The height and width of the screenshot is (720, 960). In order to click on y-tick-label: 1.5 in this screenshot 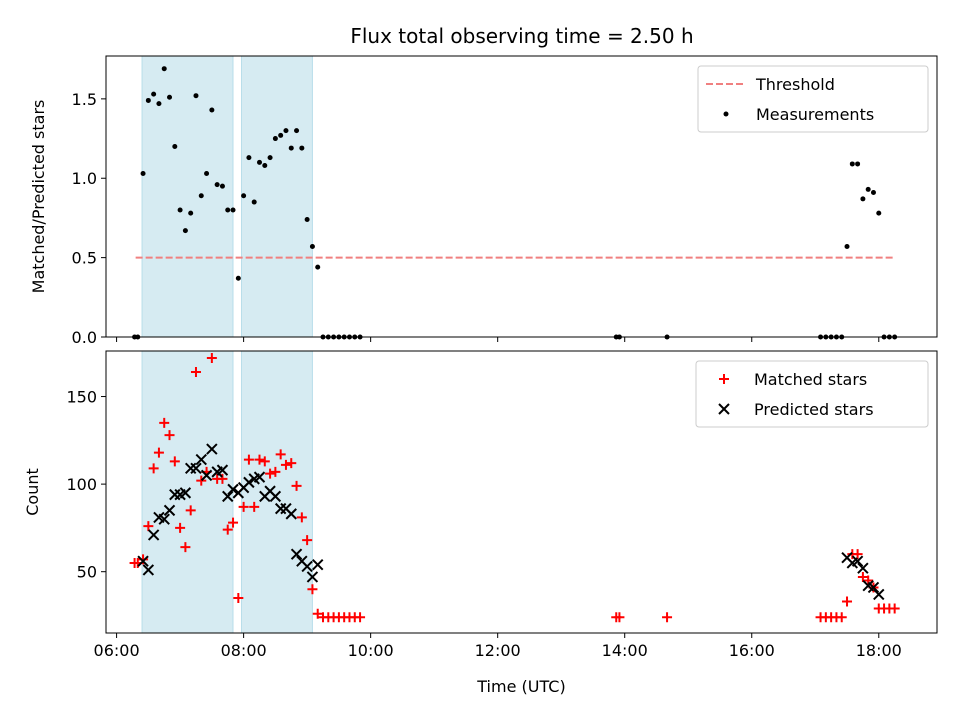, I will do `click(84, 99)`.